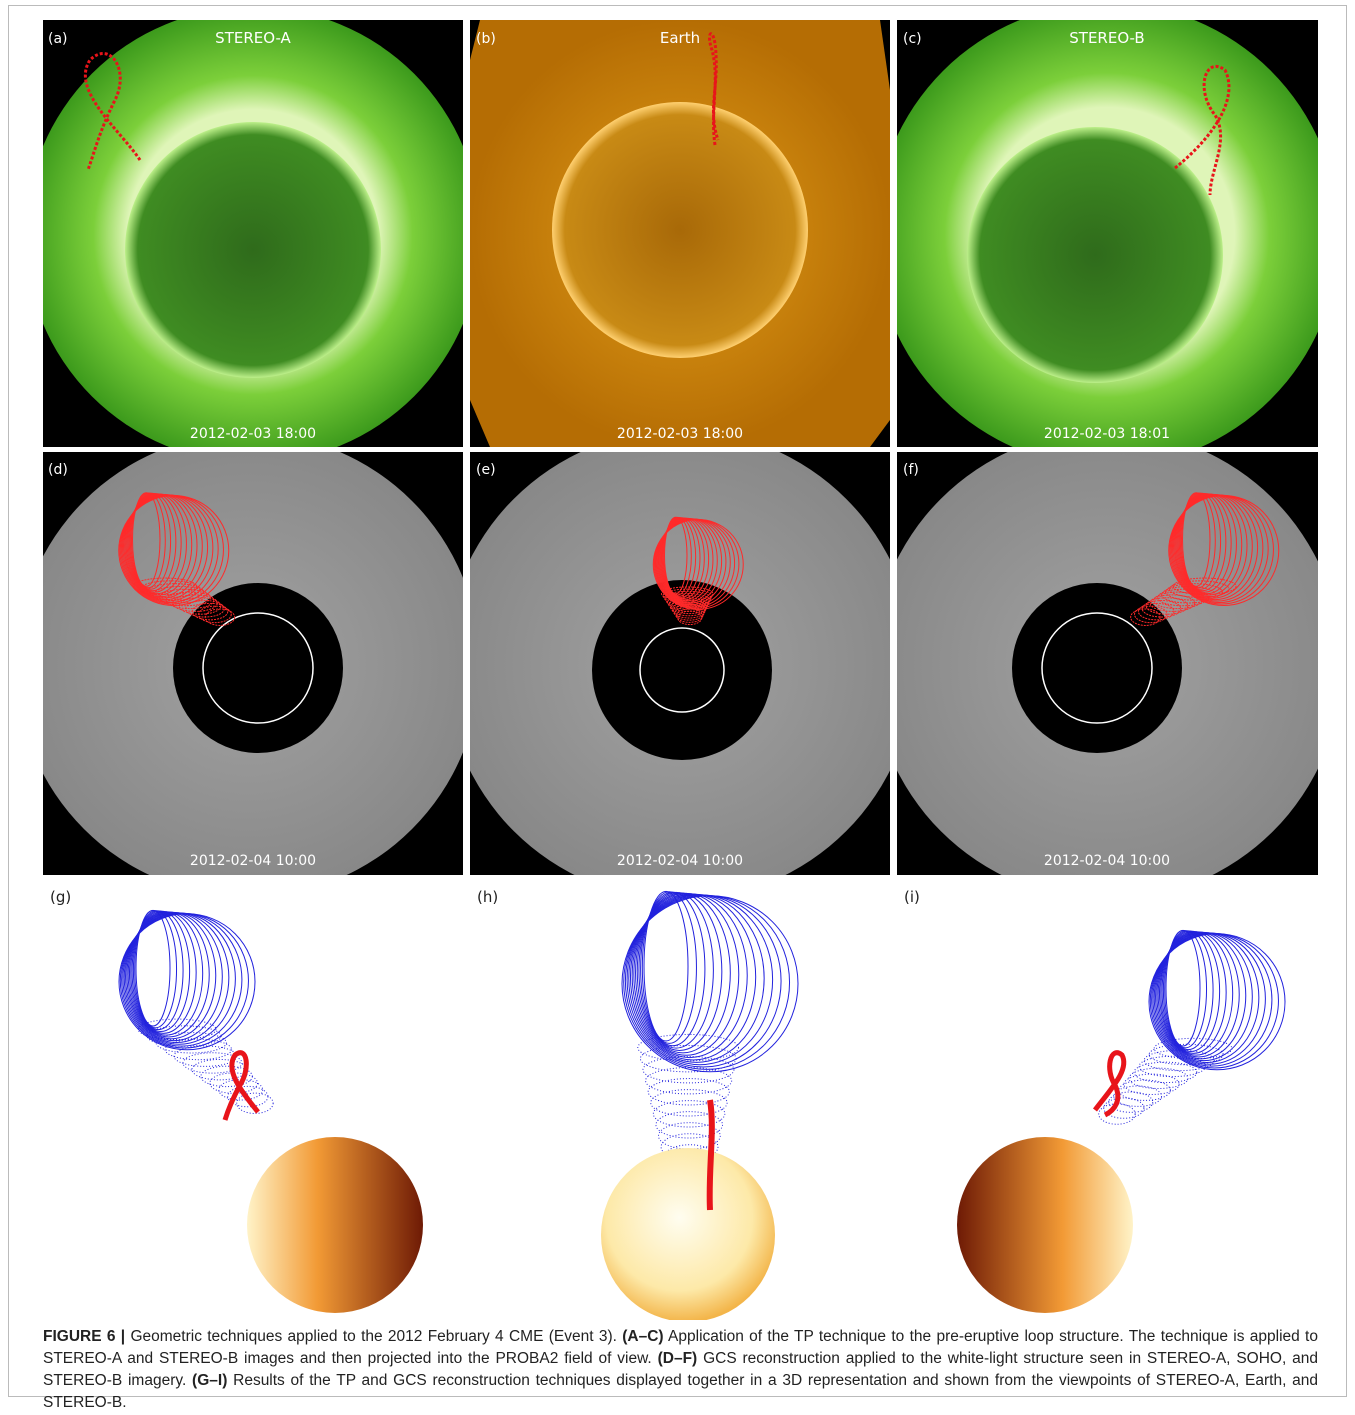  What do you see at coordinates (253, 38) in the screenshot?
I see `panel-title: STEREO-A` at bounding box center [253, 38].